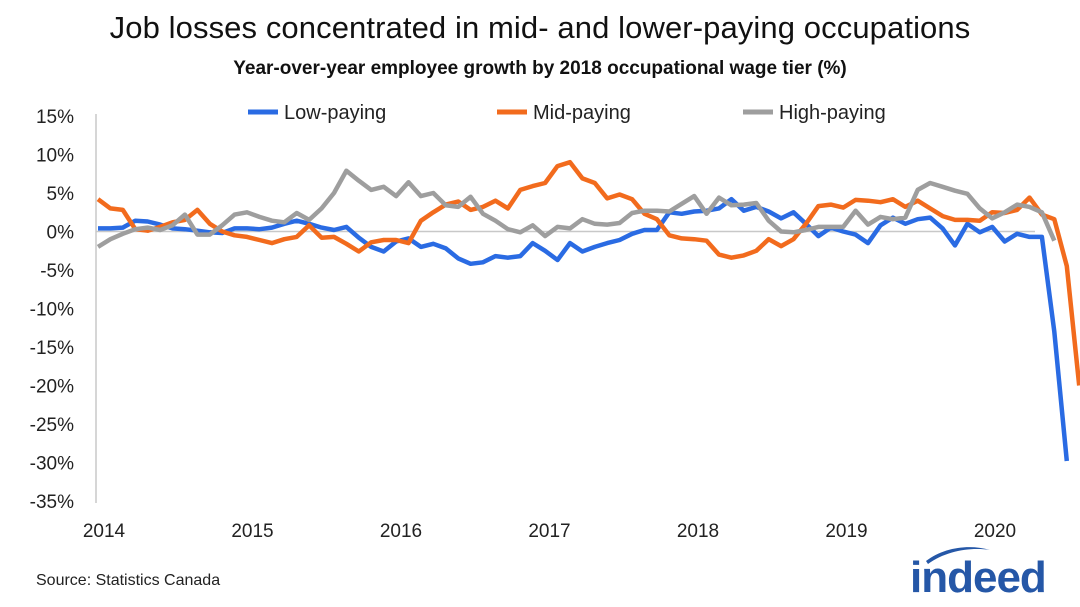 Image resolution: width=1080 pixels, height=607 pixels. What do you see at coordinates (995, 531) in the screenshot?
I see `x-tick-label: 2020` at bounding box center [995, 531].